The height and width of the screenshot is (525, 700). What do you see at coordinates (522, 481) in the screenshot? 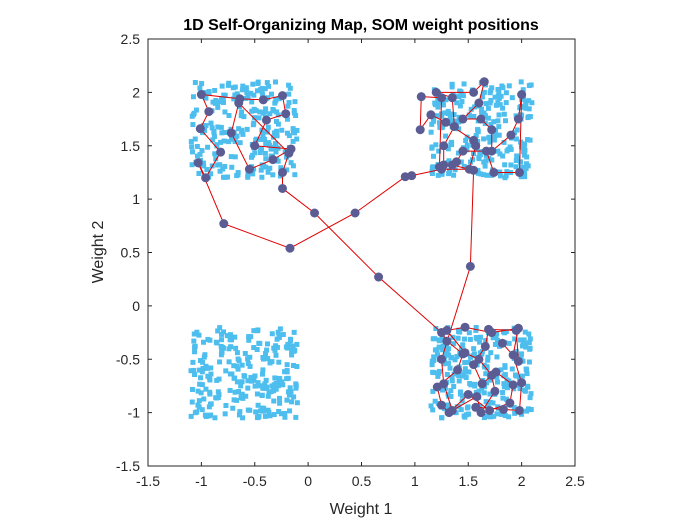
I see `x-tick-label: 2` at bounding box center [522, 481].